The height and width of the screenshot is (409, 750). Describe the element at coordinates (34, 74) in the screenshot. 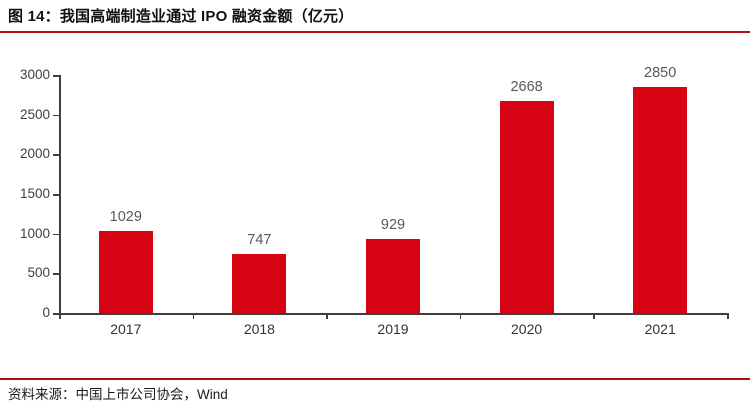

I see `y-axis-tick-label: 3000` at that location.